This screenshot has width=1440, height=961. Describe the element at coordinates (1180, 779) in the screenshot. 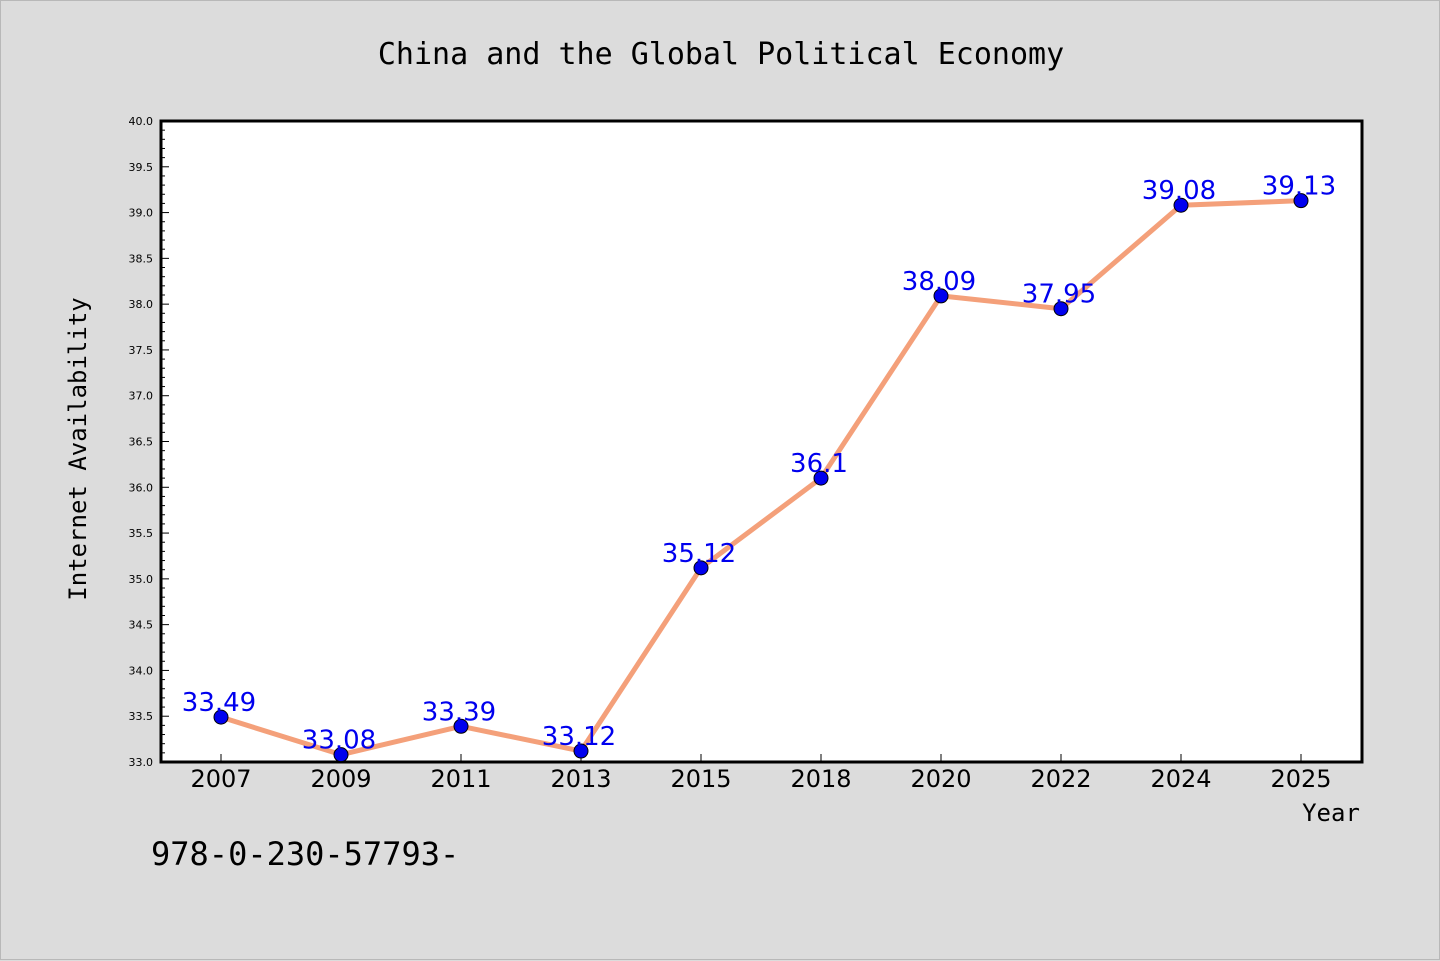

I see `x-tick-label: 2024` at that location.